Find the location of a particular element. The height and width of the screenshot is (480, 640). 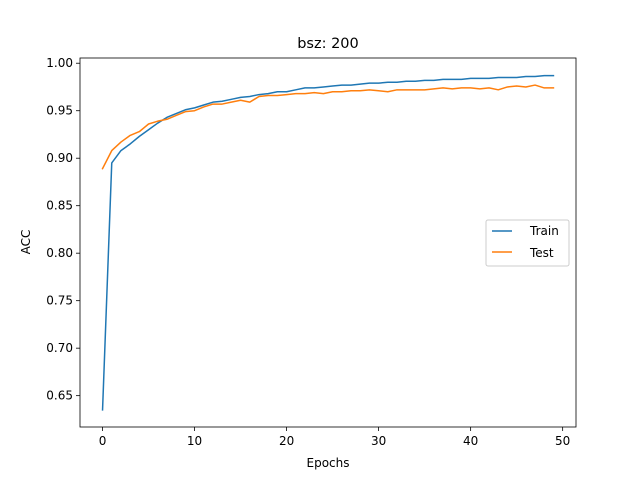

x-tick-label: 40 is located at coordinates (470, 441).